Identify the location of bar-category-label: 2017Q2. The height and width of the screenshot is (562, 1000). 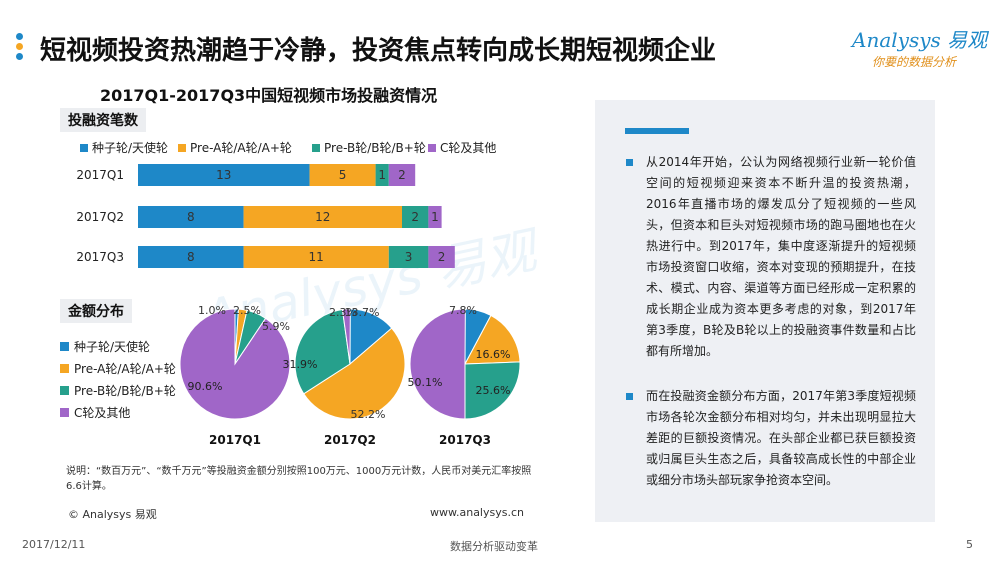
(100, 217).